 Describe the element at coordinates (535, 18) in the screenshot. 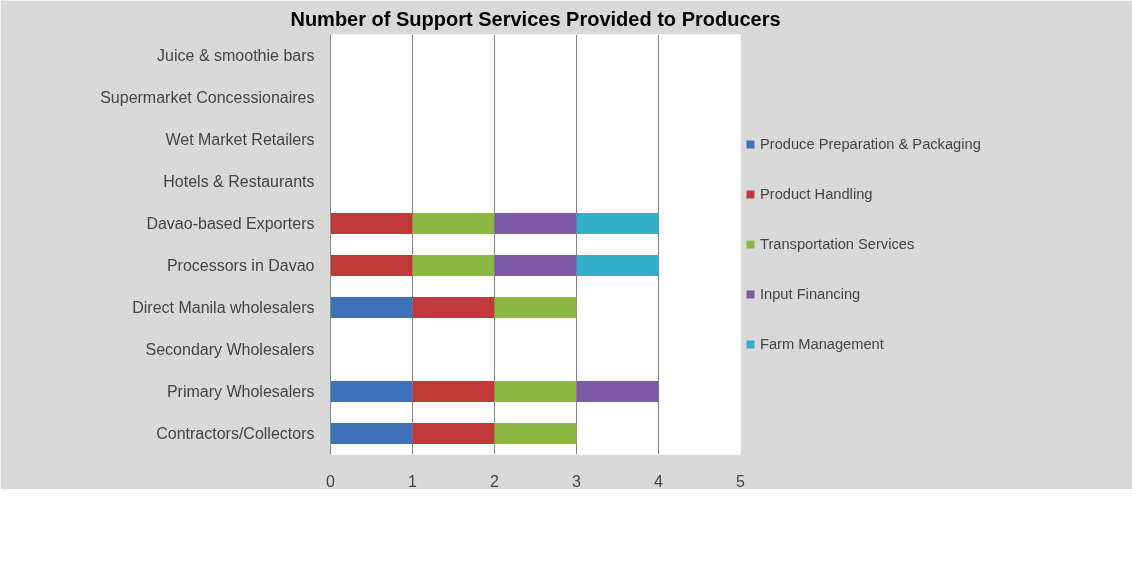

I see `chart-title: Number of Support Services Provided to Producers` at that location.